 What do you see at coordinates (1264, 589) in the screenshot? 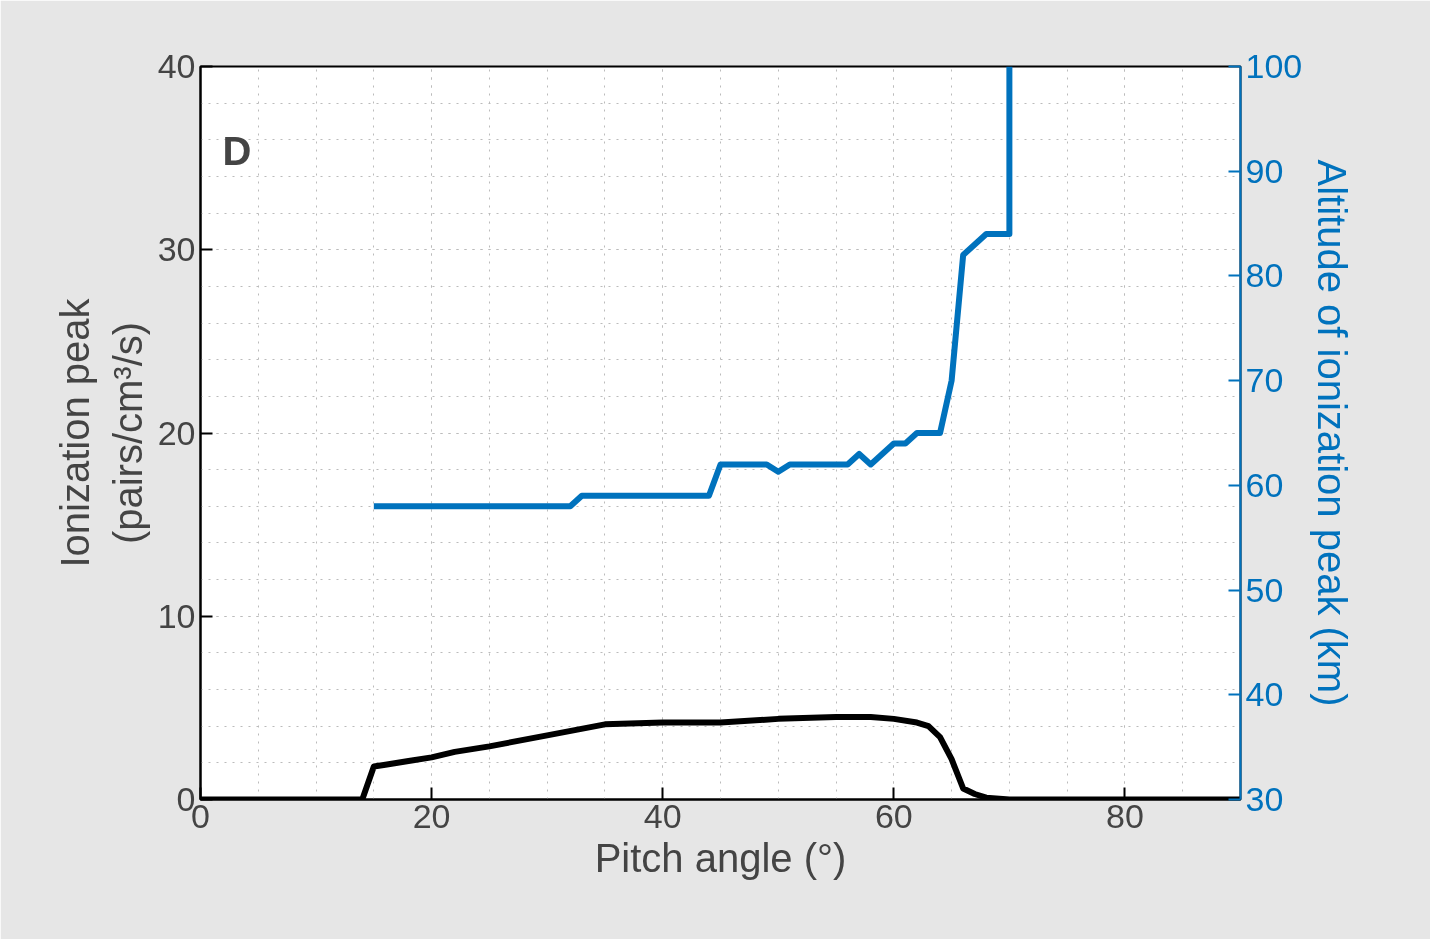
I see `y2-tick-label: 50` at bounding box center [1264, 589].